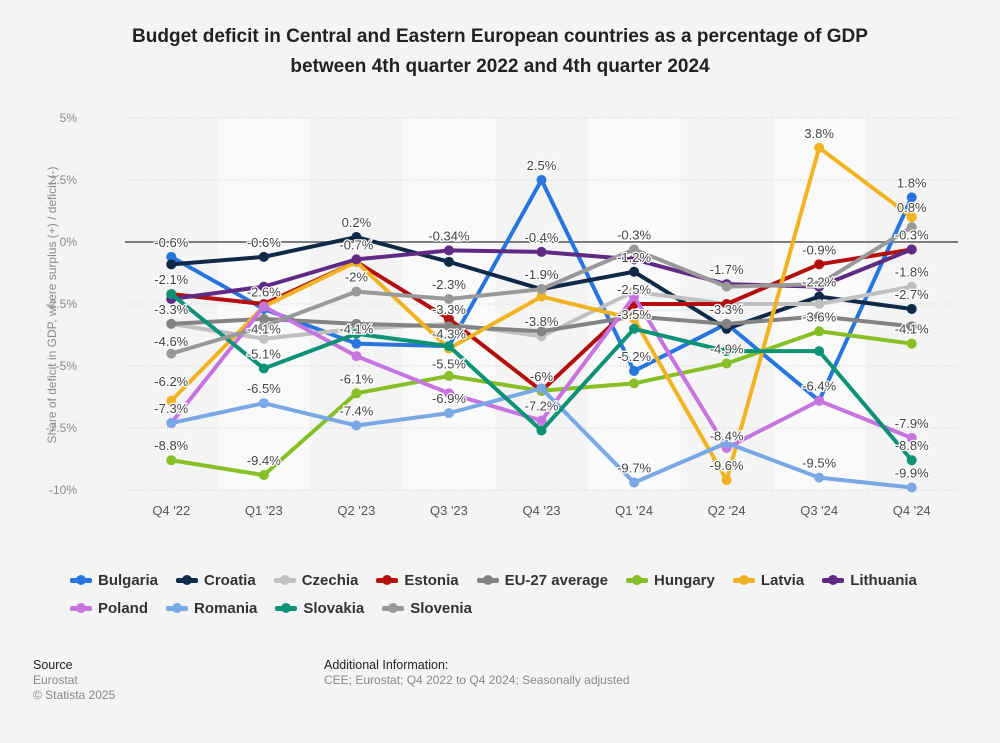  What do you see at coordinates (449, 510) in the screenshot?
I see `x-tick-label: Q3 '23` at bounding box center [449, 510].